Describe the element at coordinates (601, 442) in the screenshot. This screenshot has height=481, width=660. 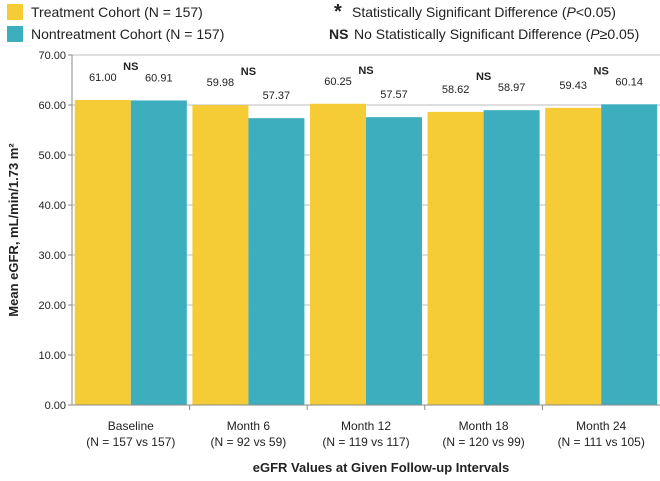
I see `x-tick-sublabel: (N = 111 vs 105)` at that location.